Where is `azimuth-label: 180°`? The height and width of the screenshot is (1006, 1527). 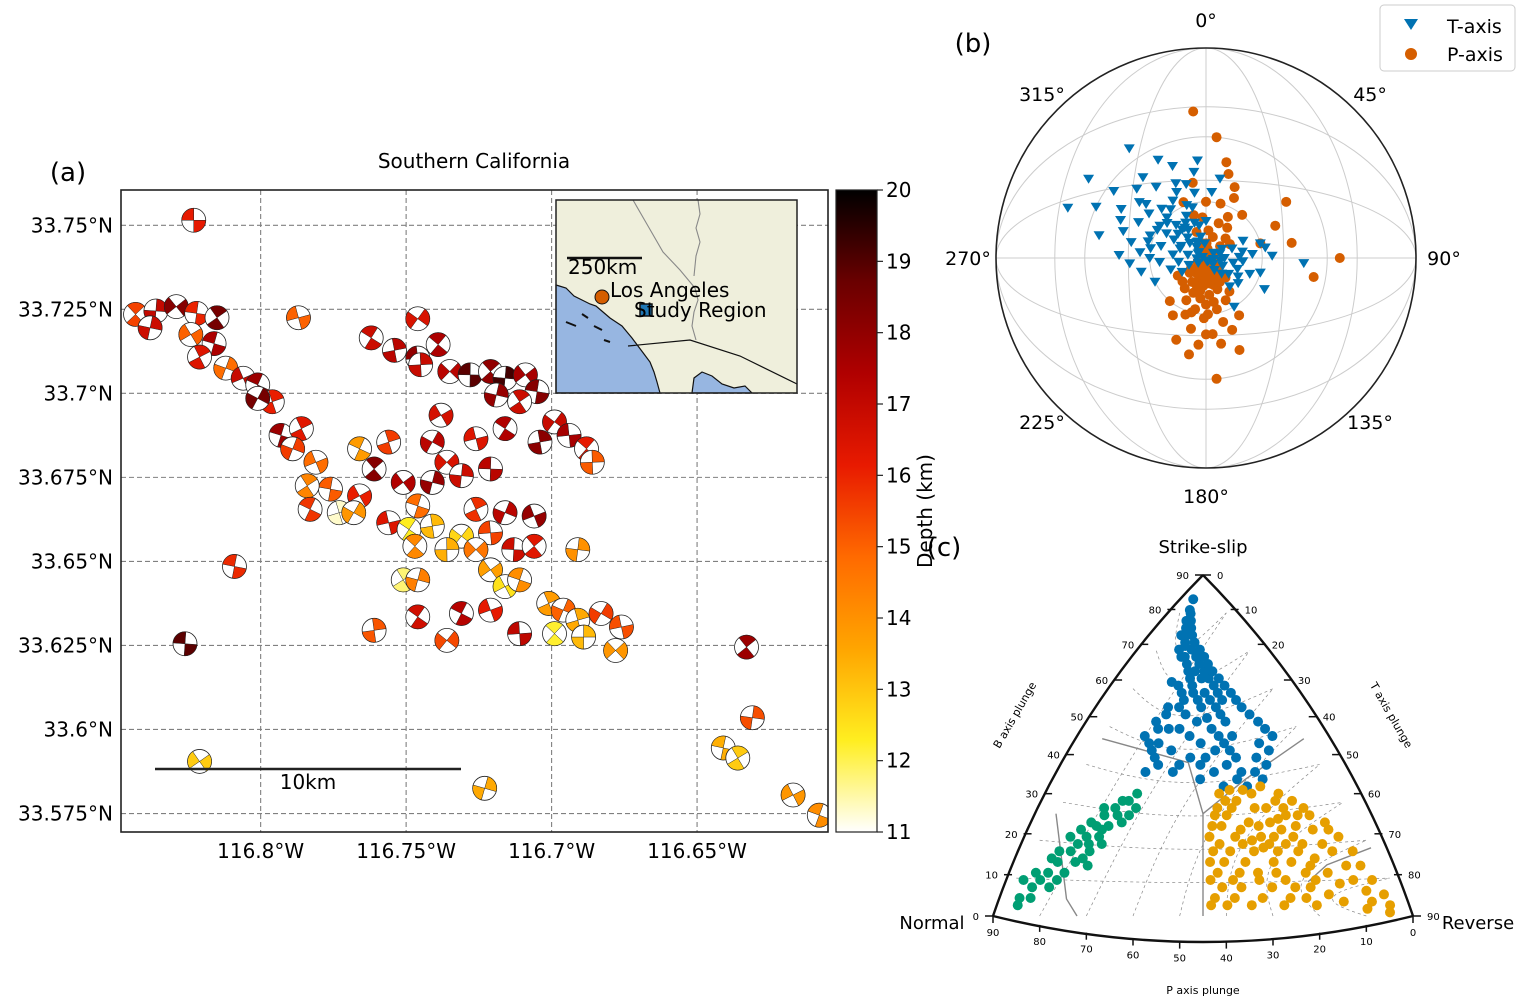
azimuth-label: 180° is located at coordinates (1206, 497).